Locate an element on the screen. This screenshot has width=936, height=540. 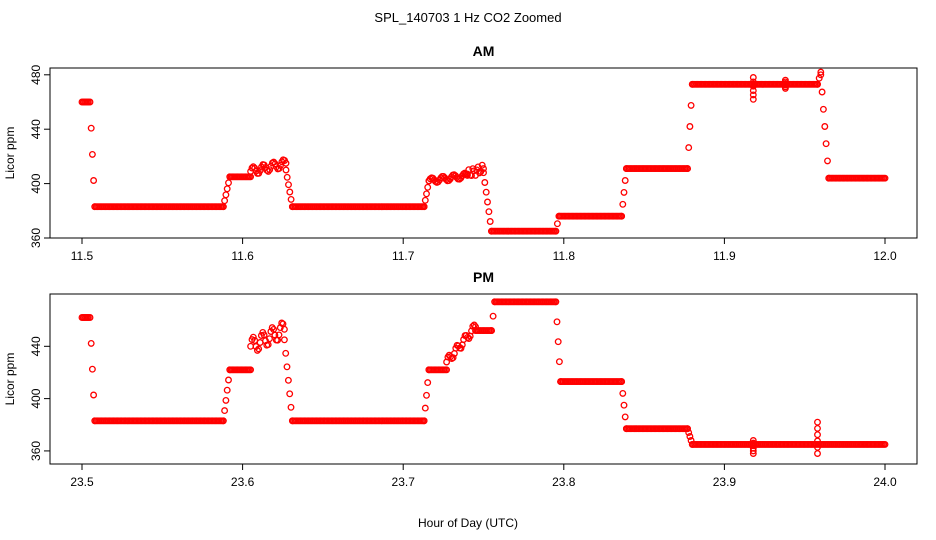
x-tick-label: 12.0 is located at coordinates (885, 256).